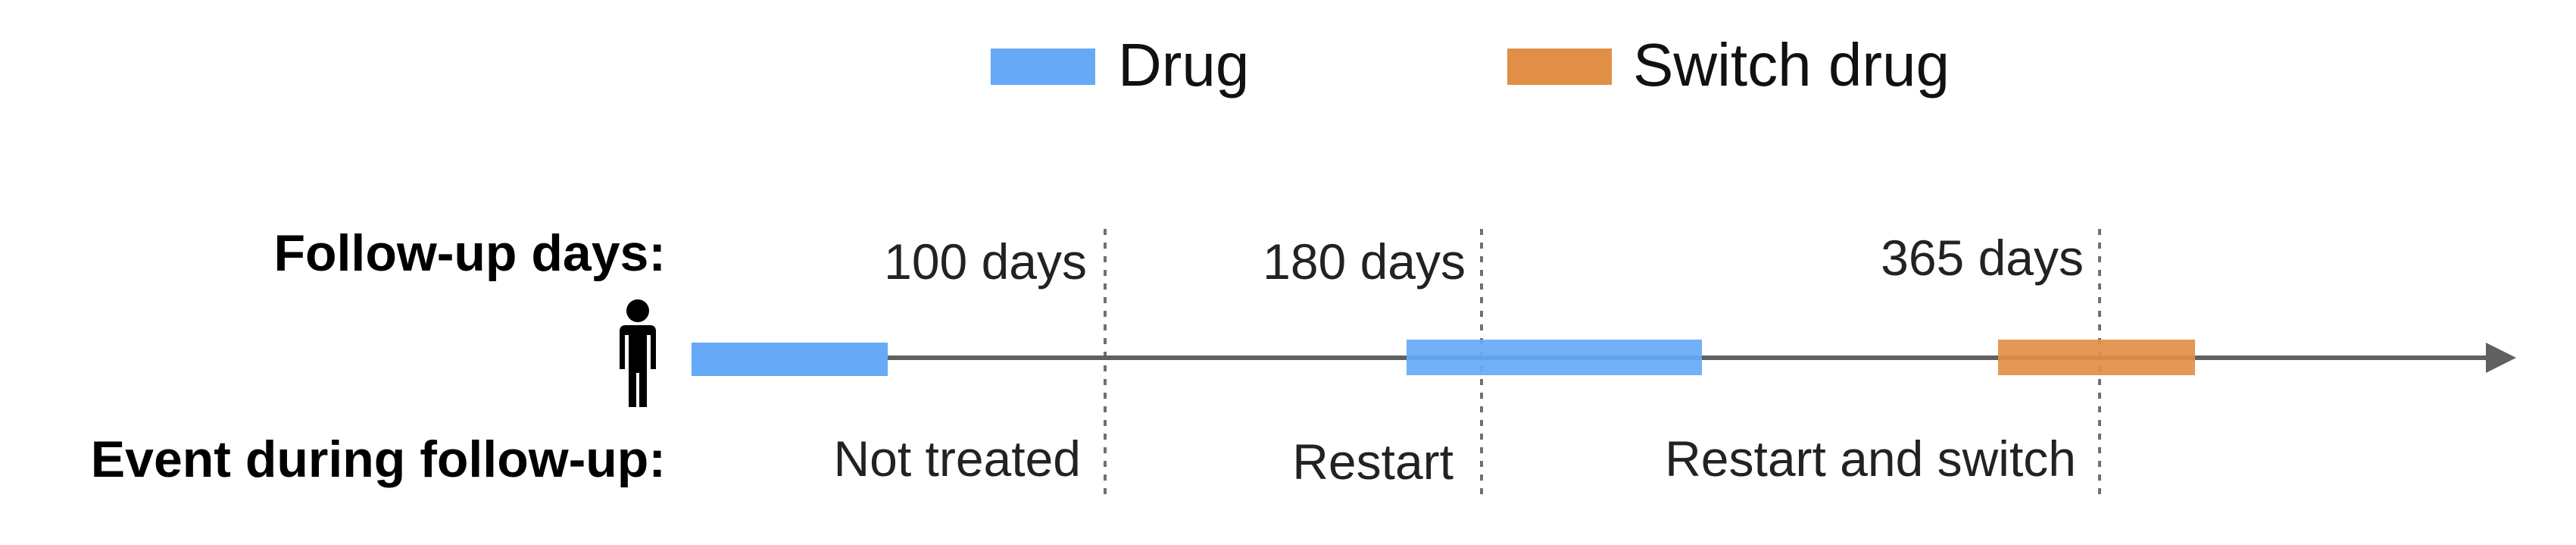 The height and width of the screenshot is (545, 2576). I want to click on day-marker-label-180: 180 days, so click(1365, 261).